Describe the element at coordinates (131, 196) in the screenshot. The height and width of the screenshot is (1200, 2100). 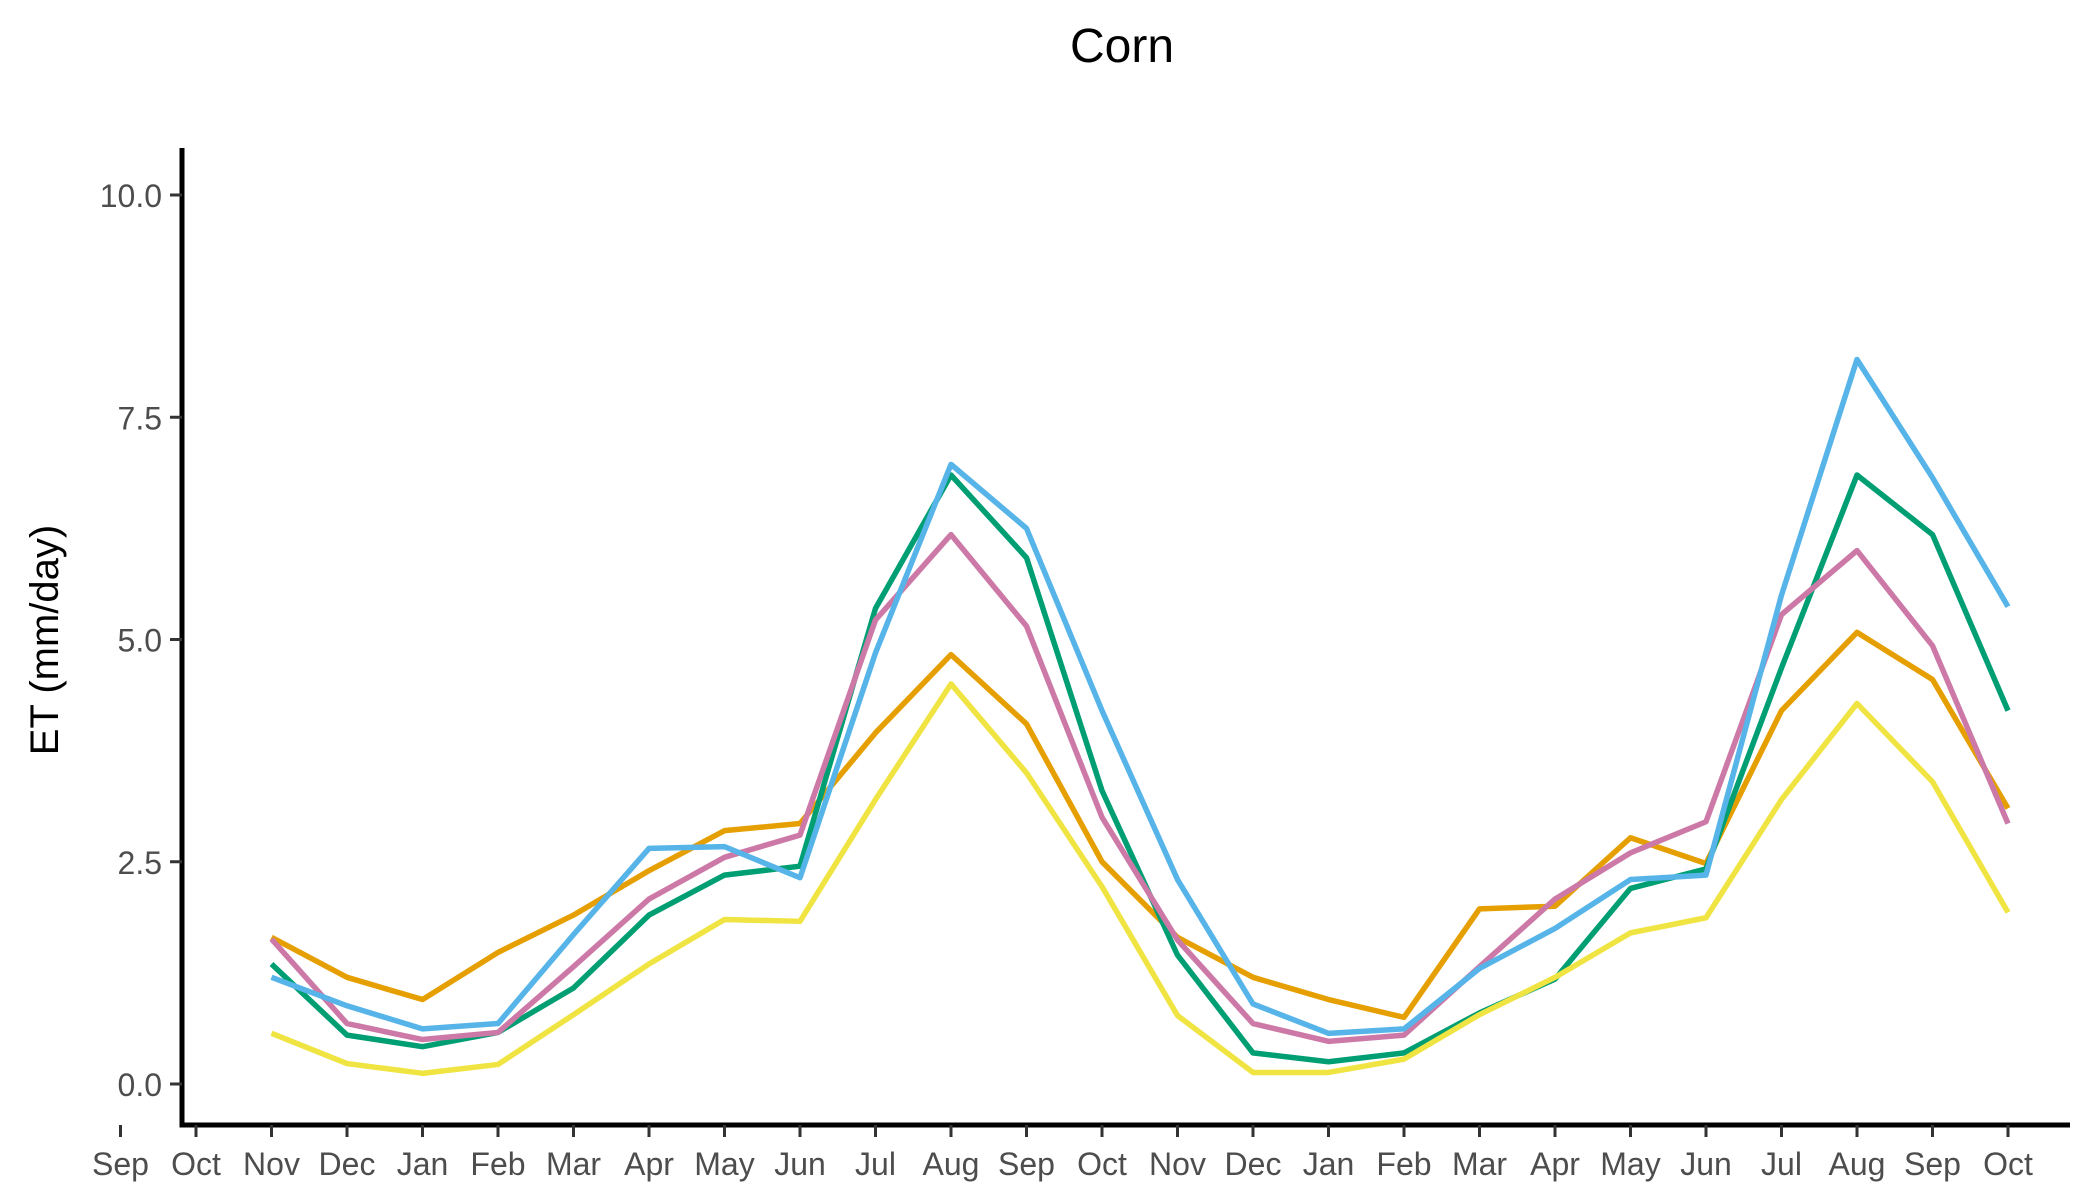
I see `y-tick-label: 10.0` at that location.